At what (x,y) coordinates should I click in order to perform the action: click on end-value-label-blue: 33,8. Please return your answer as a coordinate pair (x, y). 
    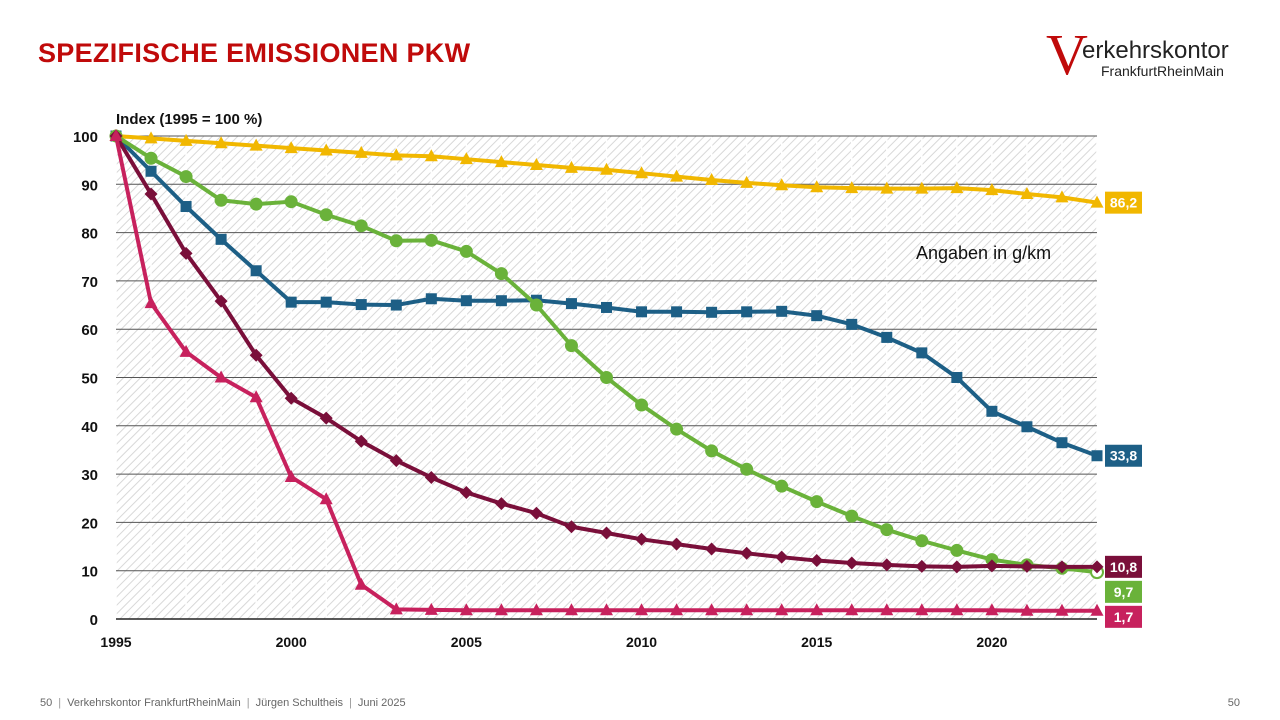
    Looking at the image, I should click on (1123, 456).